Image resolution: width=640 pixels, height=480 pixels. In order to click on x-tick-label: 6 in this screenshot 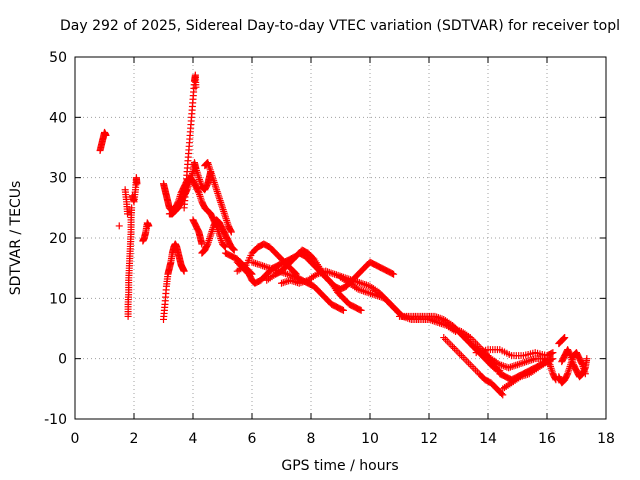, I will do `click(252, 439)`.